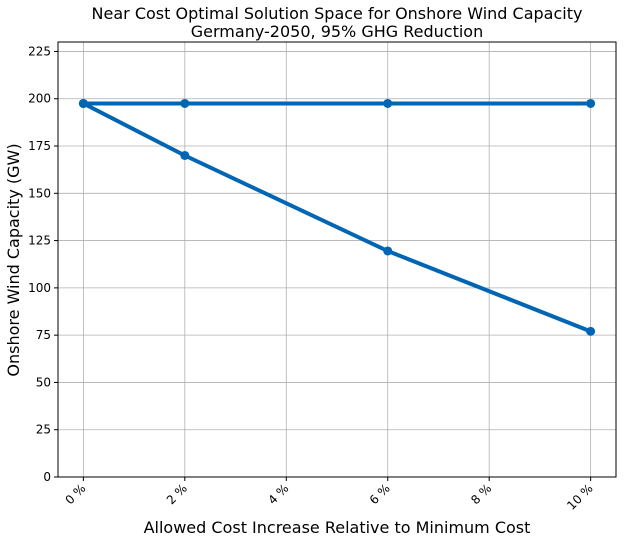  What do you see at coordinates (43, 430) in the screenshot?
I see `y-tick-label: 25` at bounding box center [43, 430].